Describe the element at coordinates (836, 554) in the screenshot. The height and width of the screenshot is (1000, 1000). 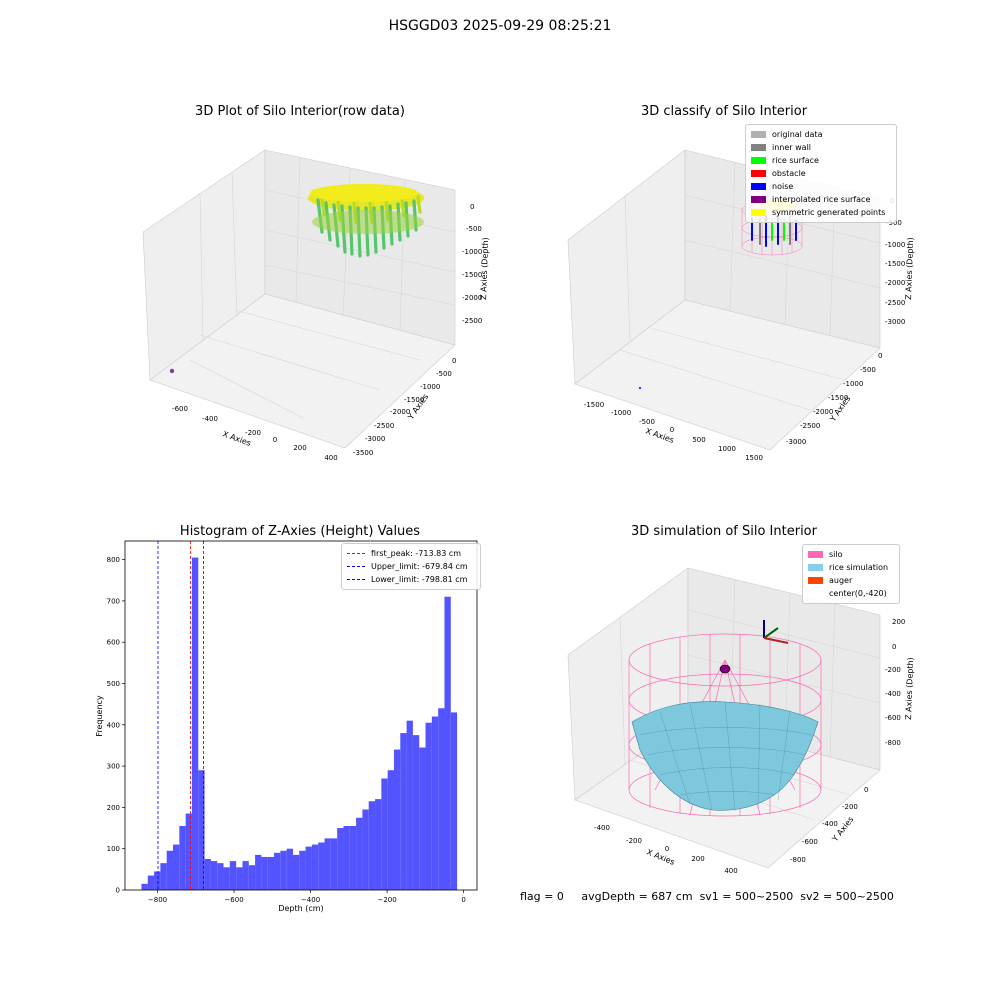
I see `legend-label: silo` at that location.